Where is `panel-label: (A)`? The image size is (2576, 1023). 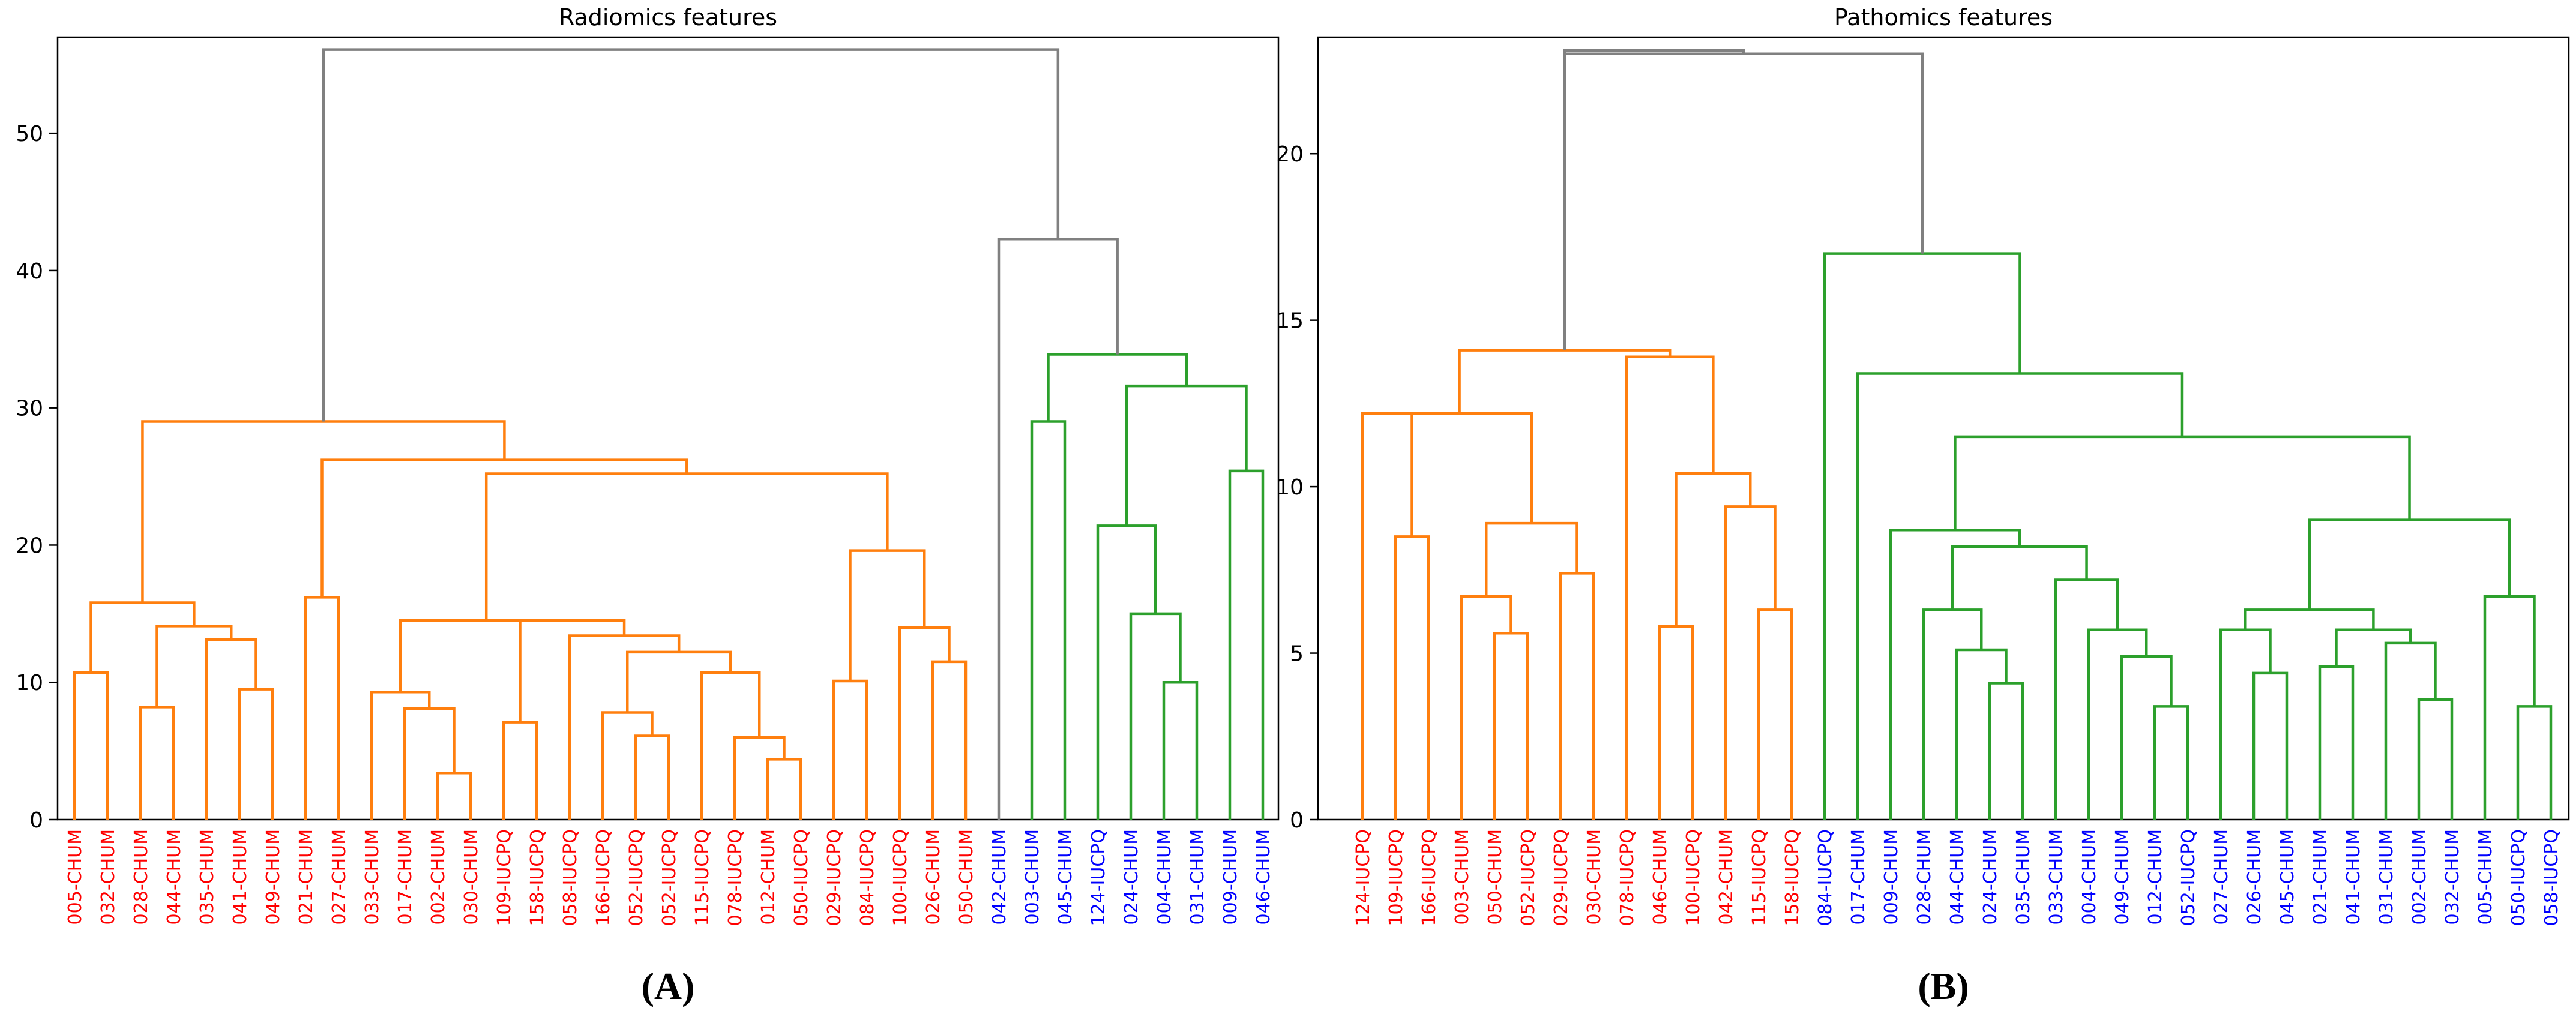 panel-label: (A) is located at coordinates (668, 986).